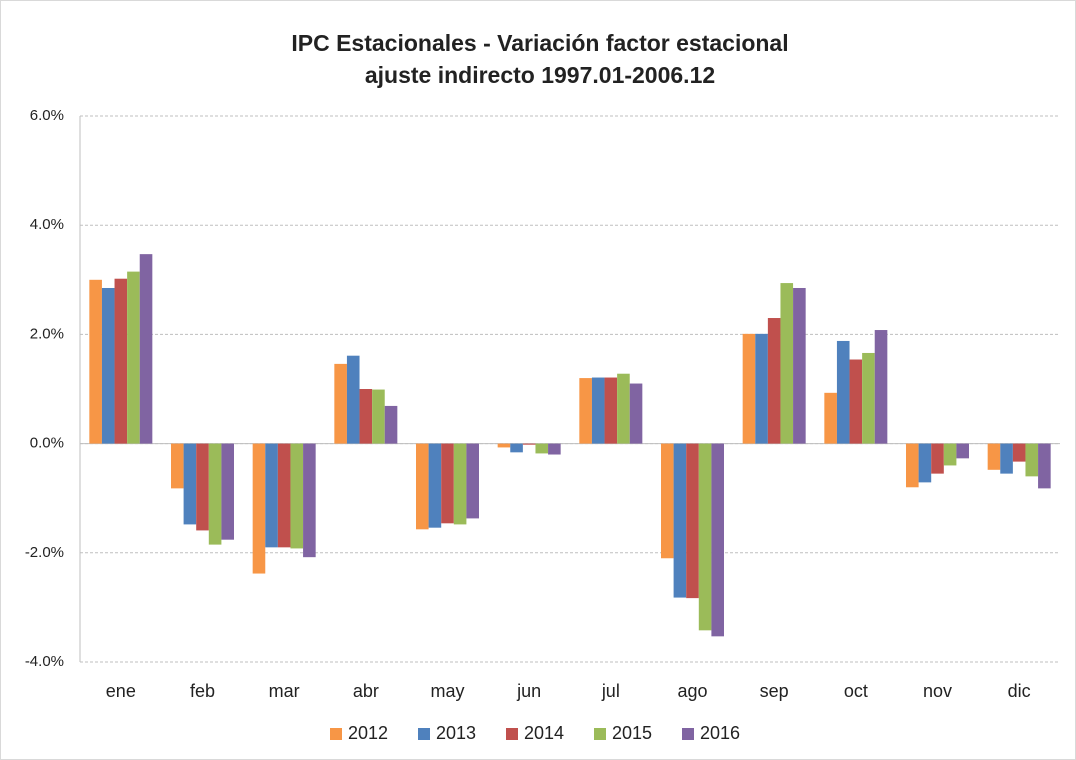  Describe the element at coordinates (47, 115) in the screenshot. I see `y-tick-label: 6.0%` at that location.